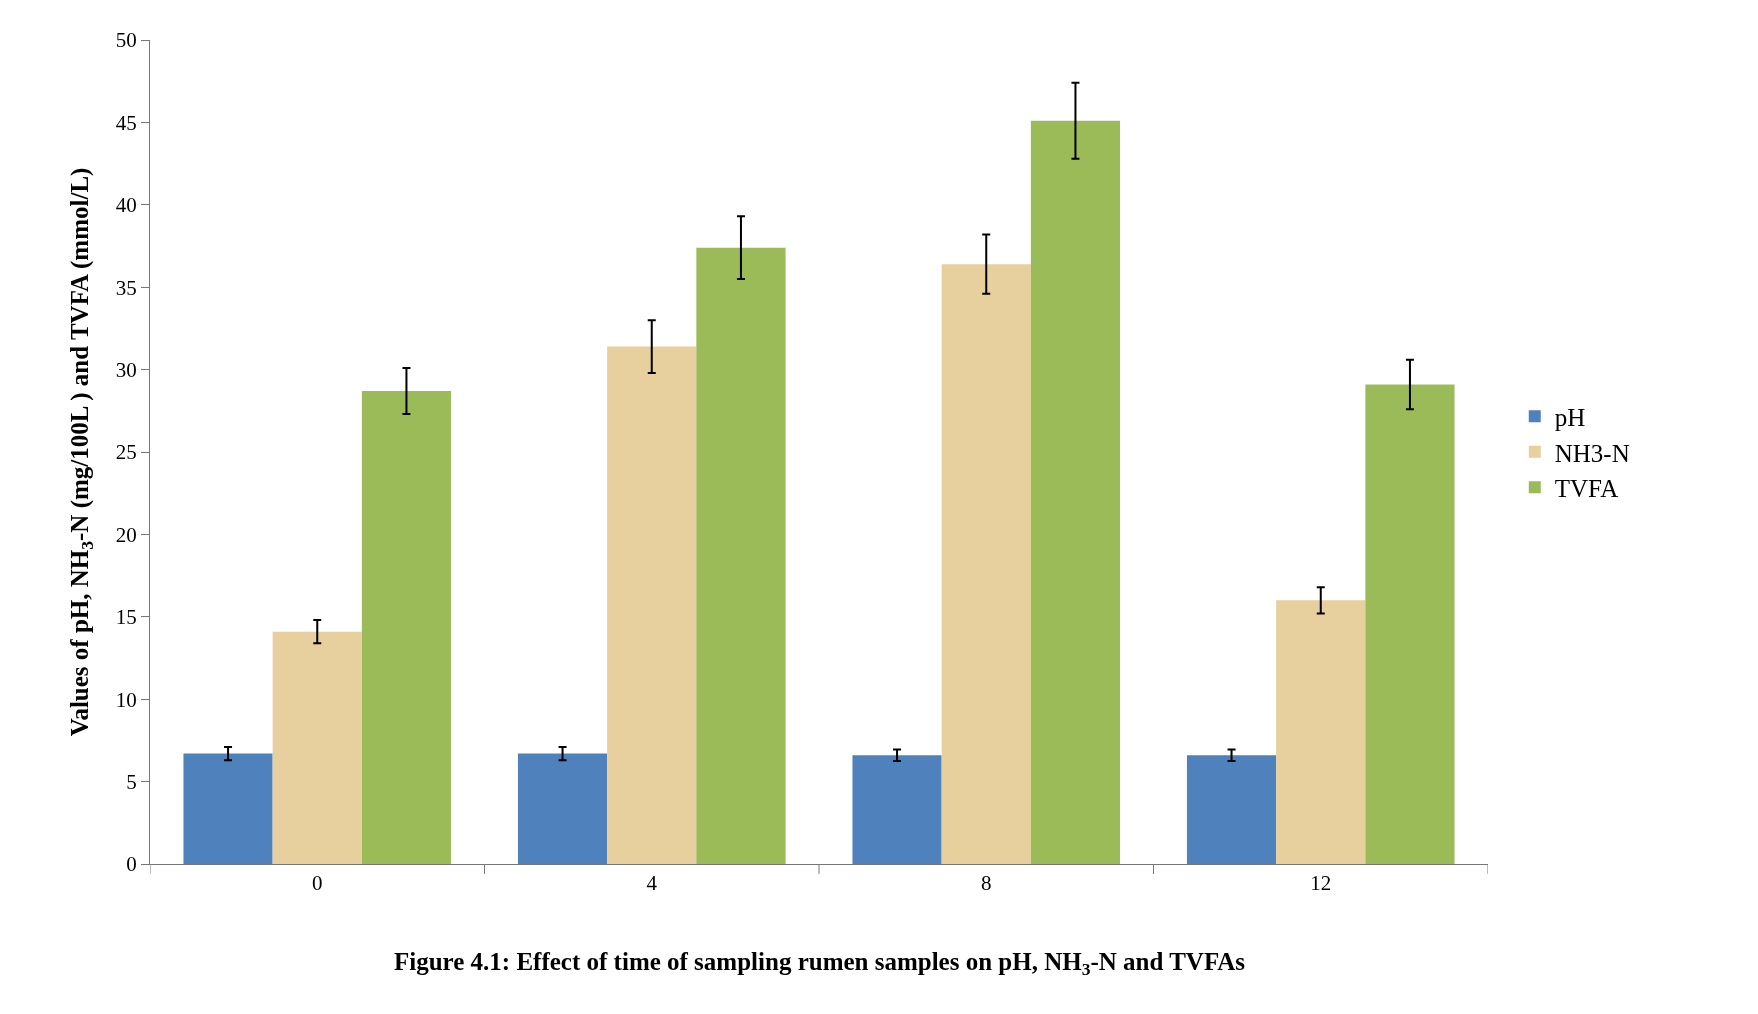 Image resolution: width=1758 pixels, height=1014 pixels. I want to click on y-tick-label: 25, so click(126, 452).